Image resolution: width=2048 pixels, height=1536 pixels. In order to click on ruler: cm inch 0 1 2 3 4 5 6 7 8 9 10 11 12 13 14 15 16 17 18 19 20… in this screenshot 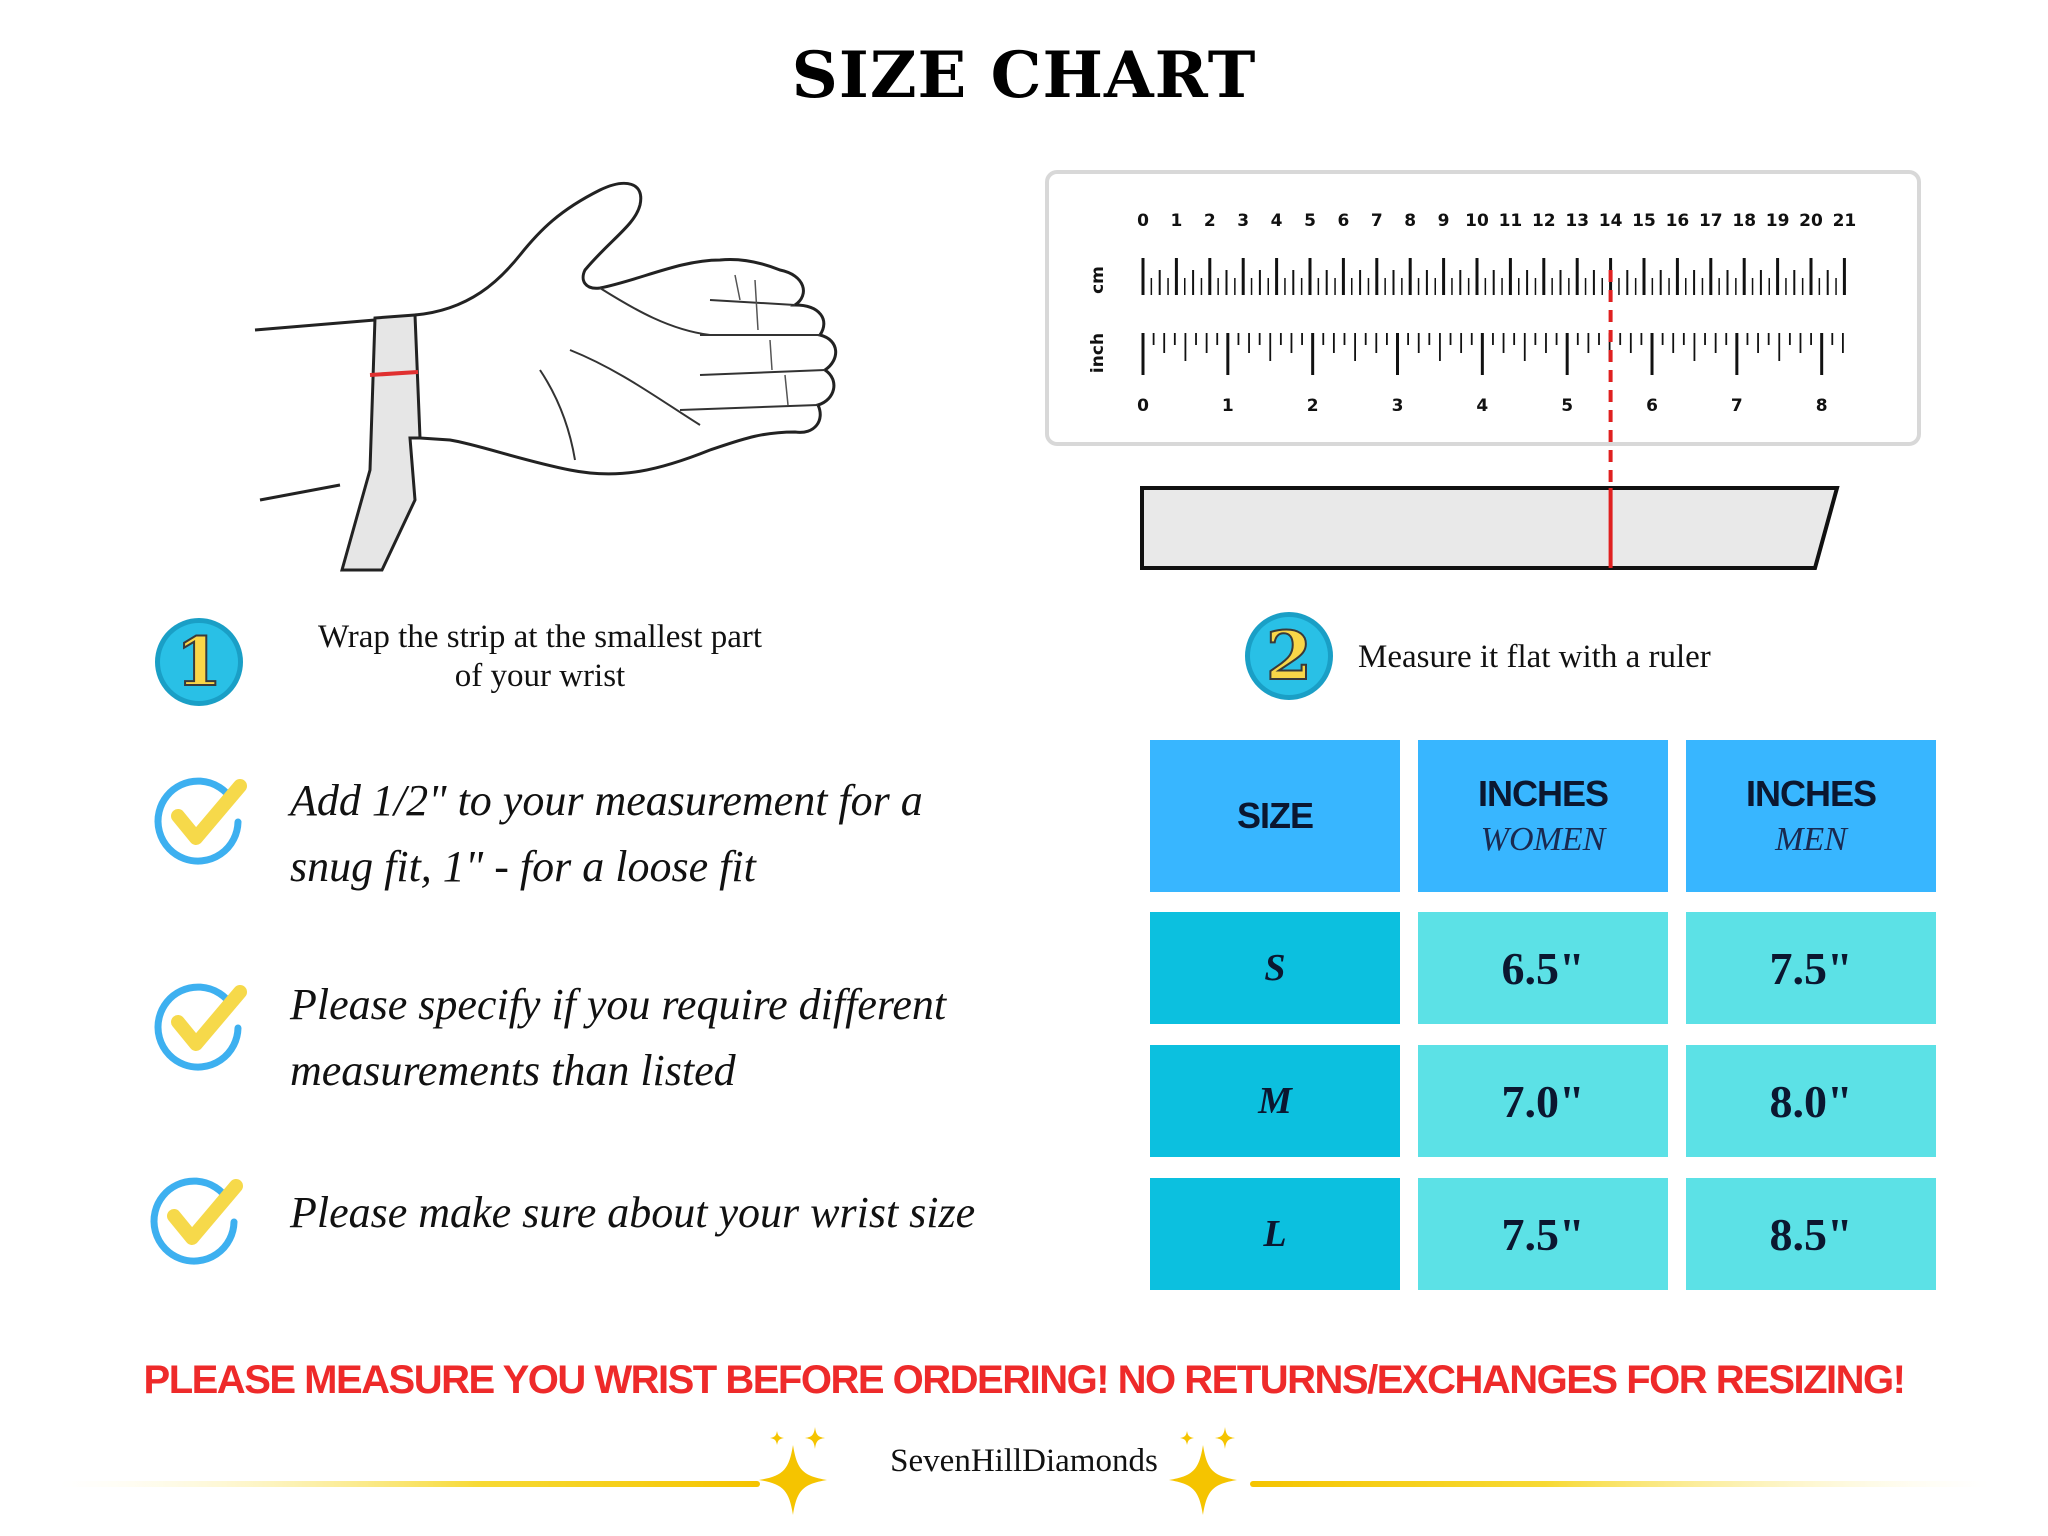, I will do `click(1483, 370)`.